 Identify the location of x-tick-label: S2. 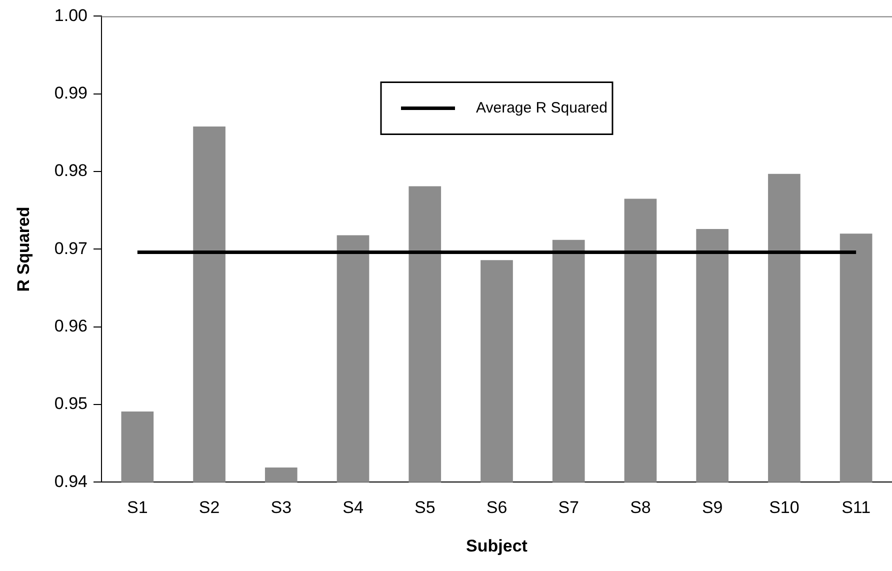
(209, 508).